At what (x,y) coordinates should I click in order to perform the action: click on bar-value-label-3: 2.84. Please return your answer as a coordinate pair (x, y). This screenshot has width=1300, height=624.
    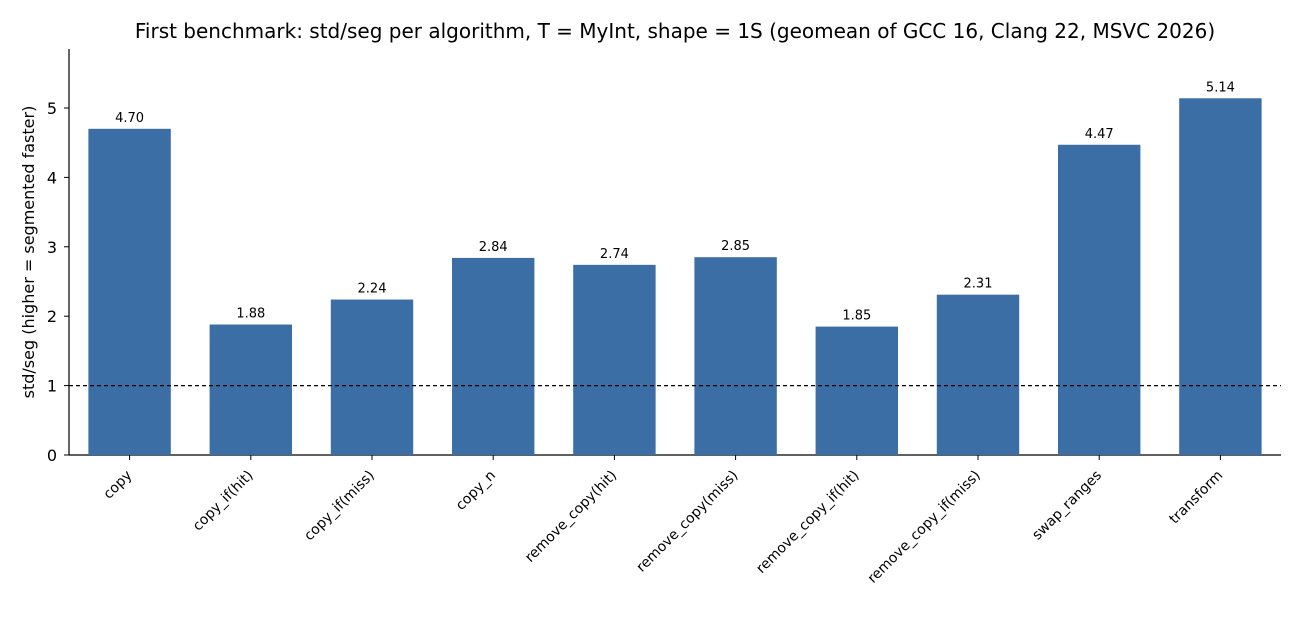
    Looking at the image, I should click on (493, 247).